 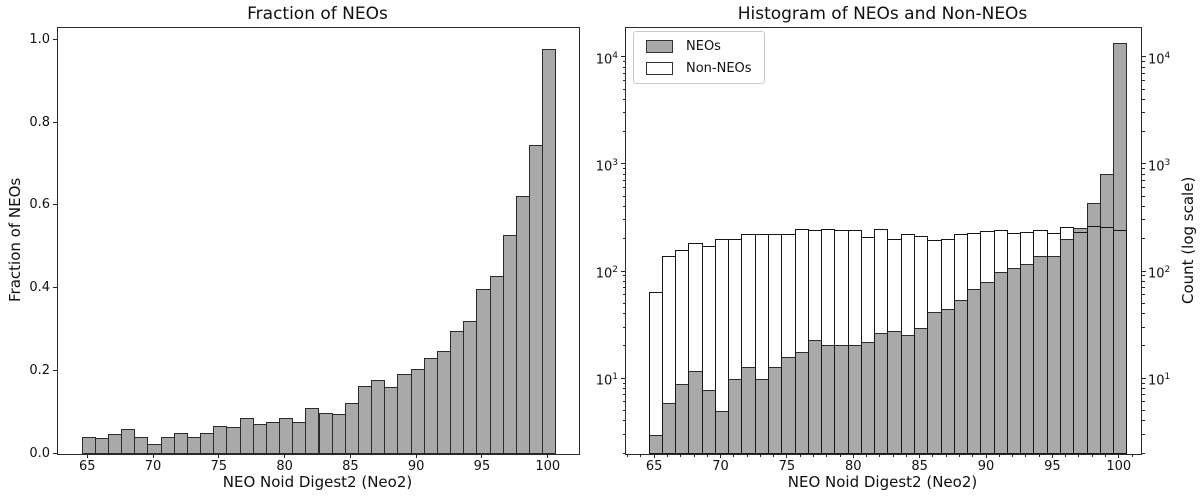 I want to click on x-tick-label: 100, so click(x=1119, y=466).